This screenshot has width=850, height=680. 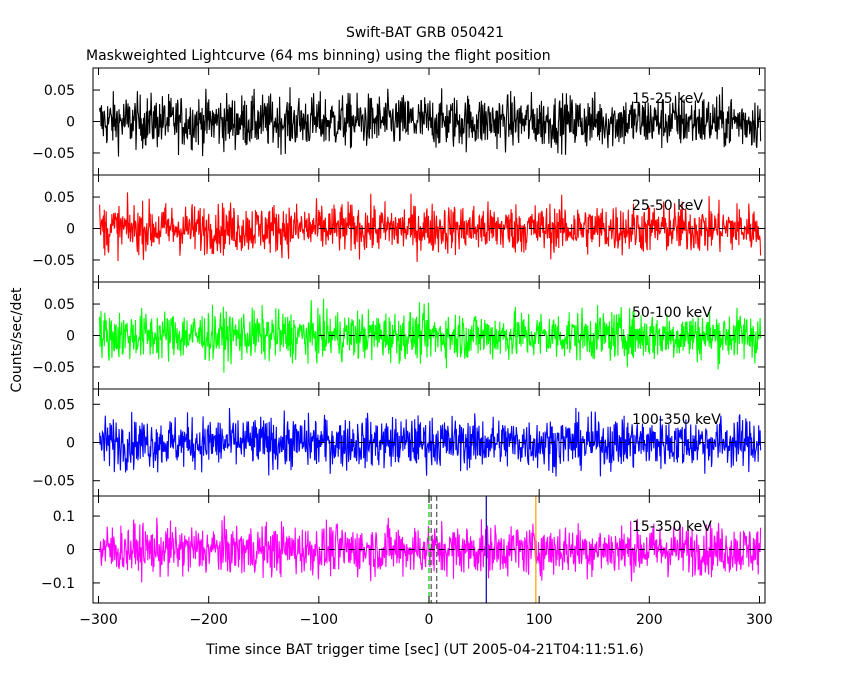 I want to click on x-tick-label: 100, so click(x=539, y=620).